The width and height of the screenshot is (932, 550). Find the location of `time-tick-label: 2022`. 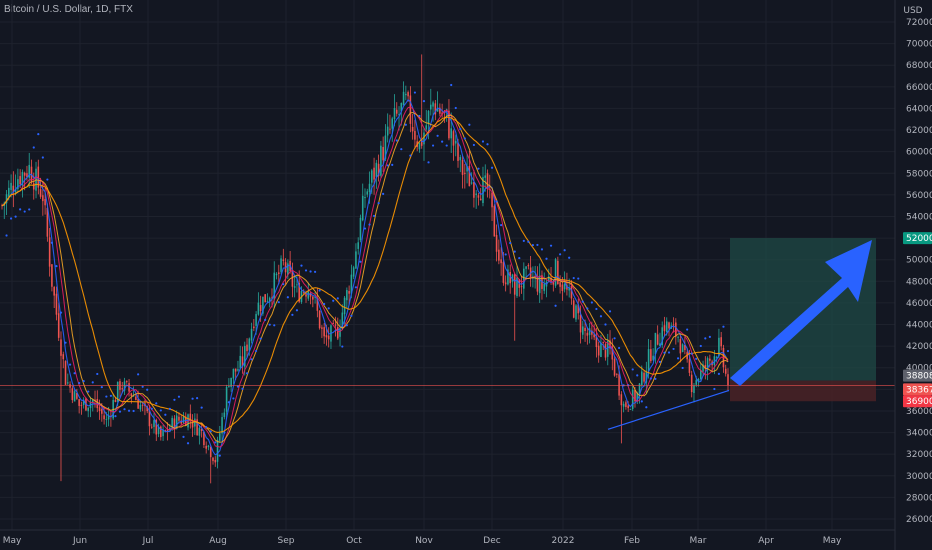

time-tick-label: 2022 is located at coordinates (563, 541).